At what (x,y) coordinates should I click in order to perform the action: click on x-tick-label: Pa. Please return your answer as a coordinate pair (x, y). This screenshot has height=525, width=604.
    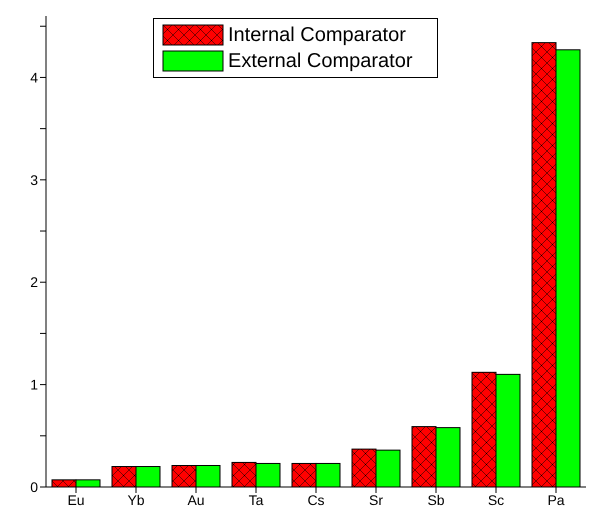
    Looking at the image, I should click on (556, 500).